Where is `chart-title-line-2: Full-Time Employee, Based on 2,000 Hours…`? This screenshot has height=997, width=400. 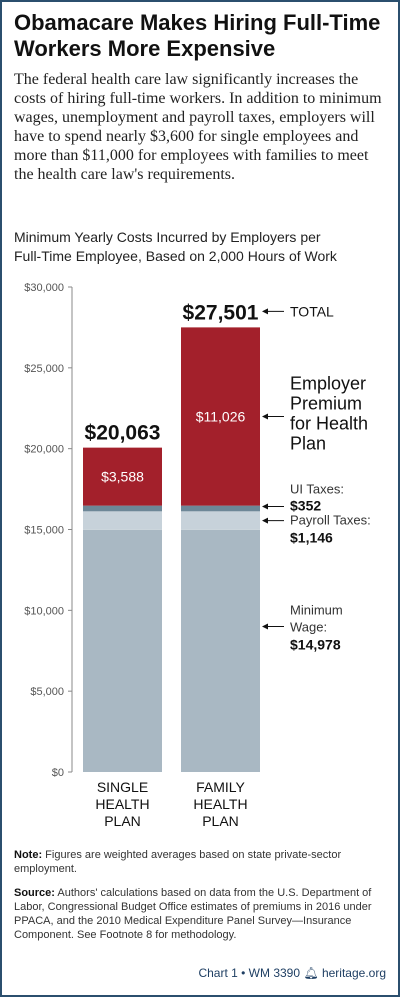
chart-title-line-2: Full-Time Employee, Based on 2,000 Hours… is located at coordinates (175, 256).